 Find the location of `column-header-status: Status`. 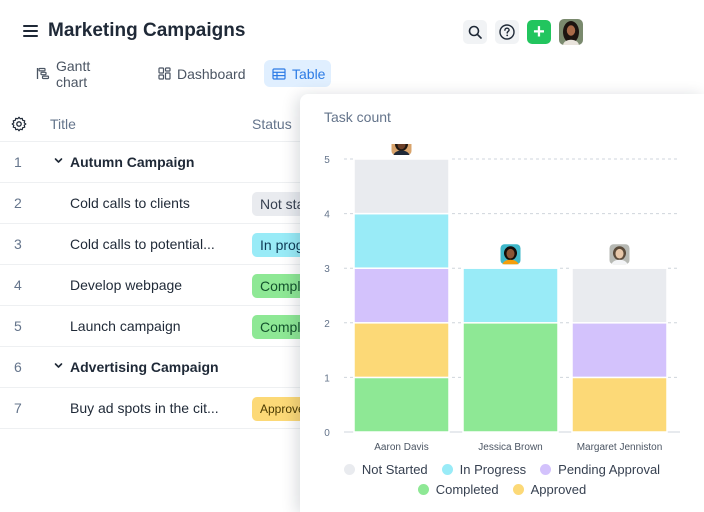

column-header-status: Status is located at coordinates (272, 124).